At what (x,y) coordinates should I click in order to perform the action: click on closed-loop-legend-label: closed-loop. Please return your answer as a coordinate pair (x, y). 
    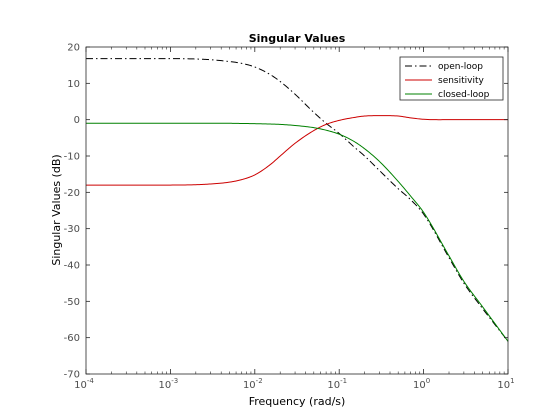
    Looking at the image, I should click on (464, 95).